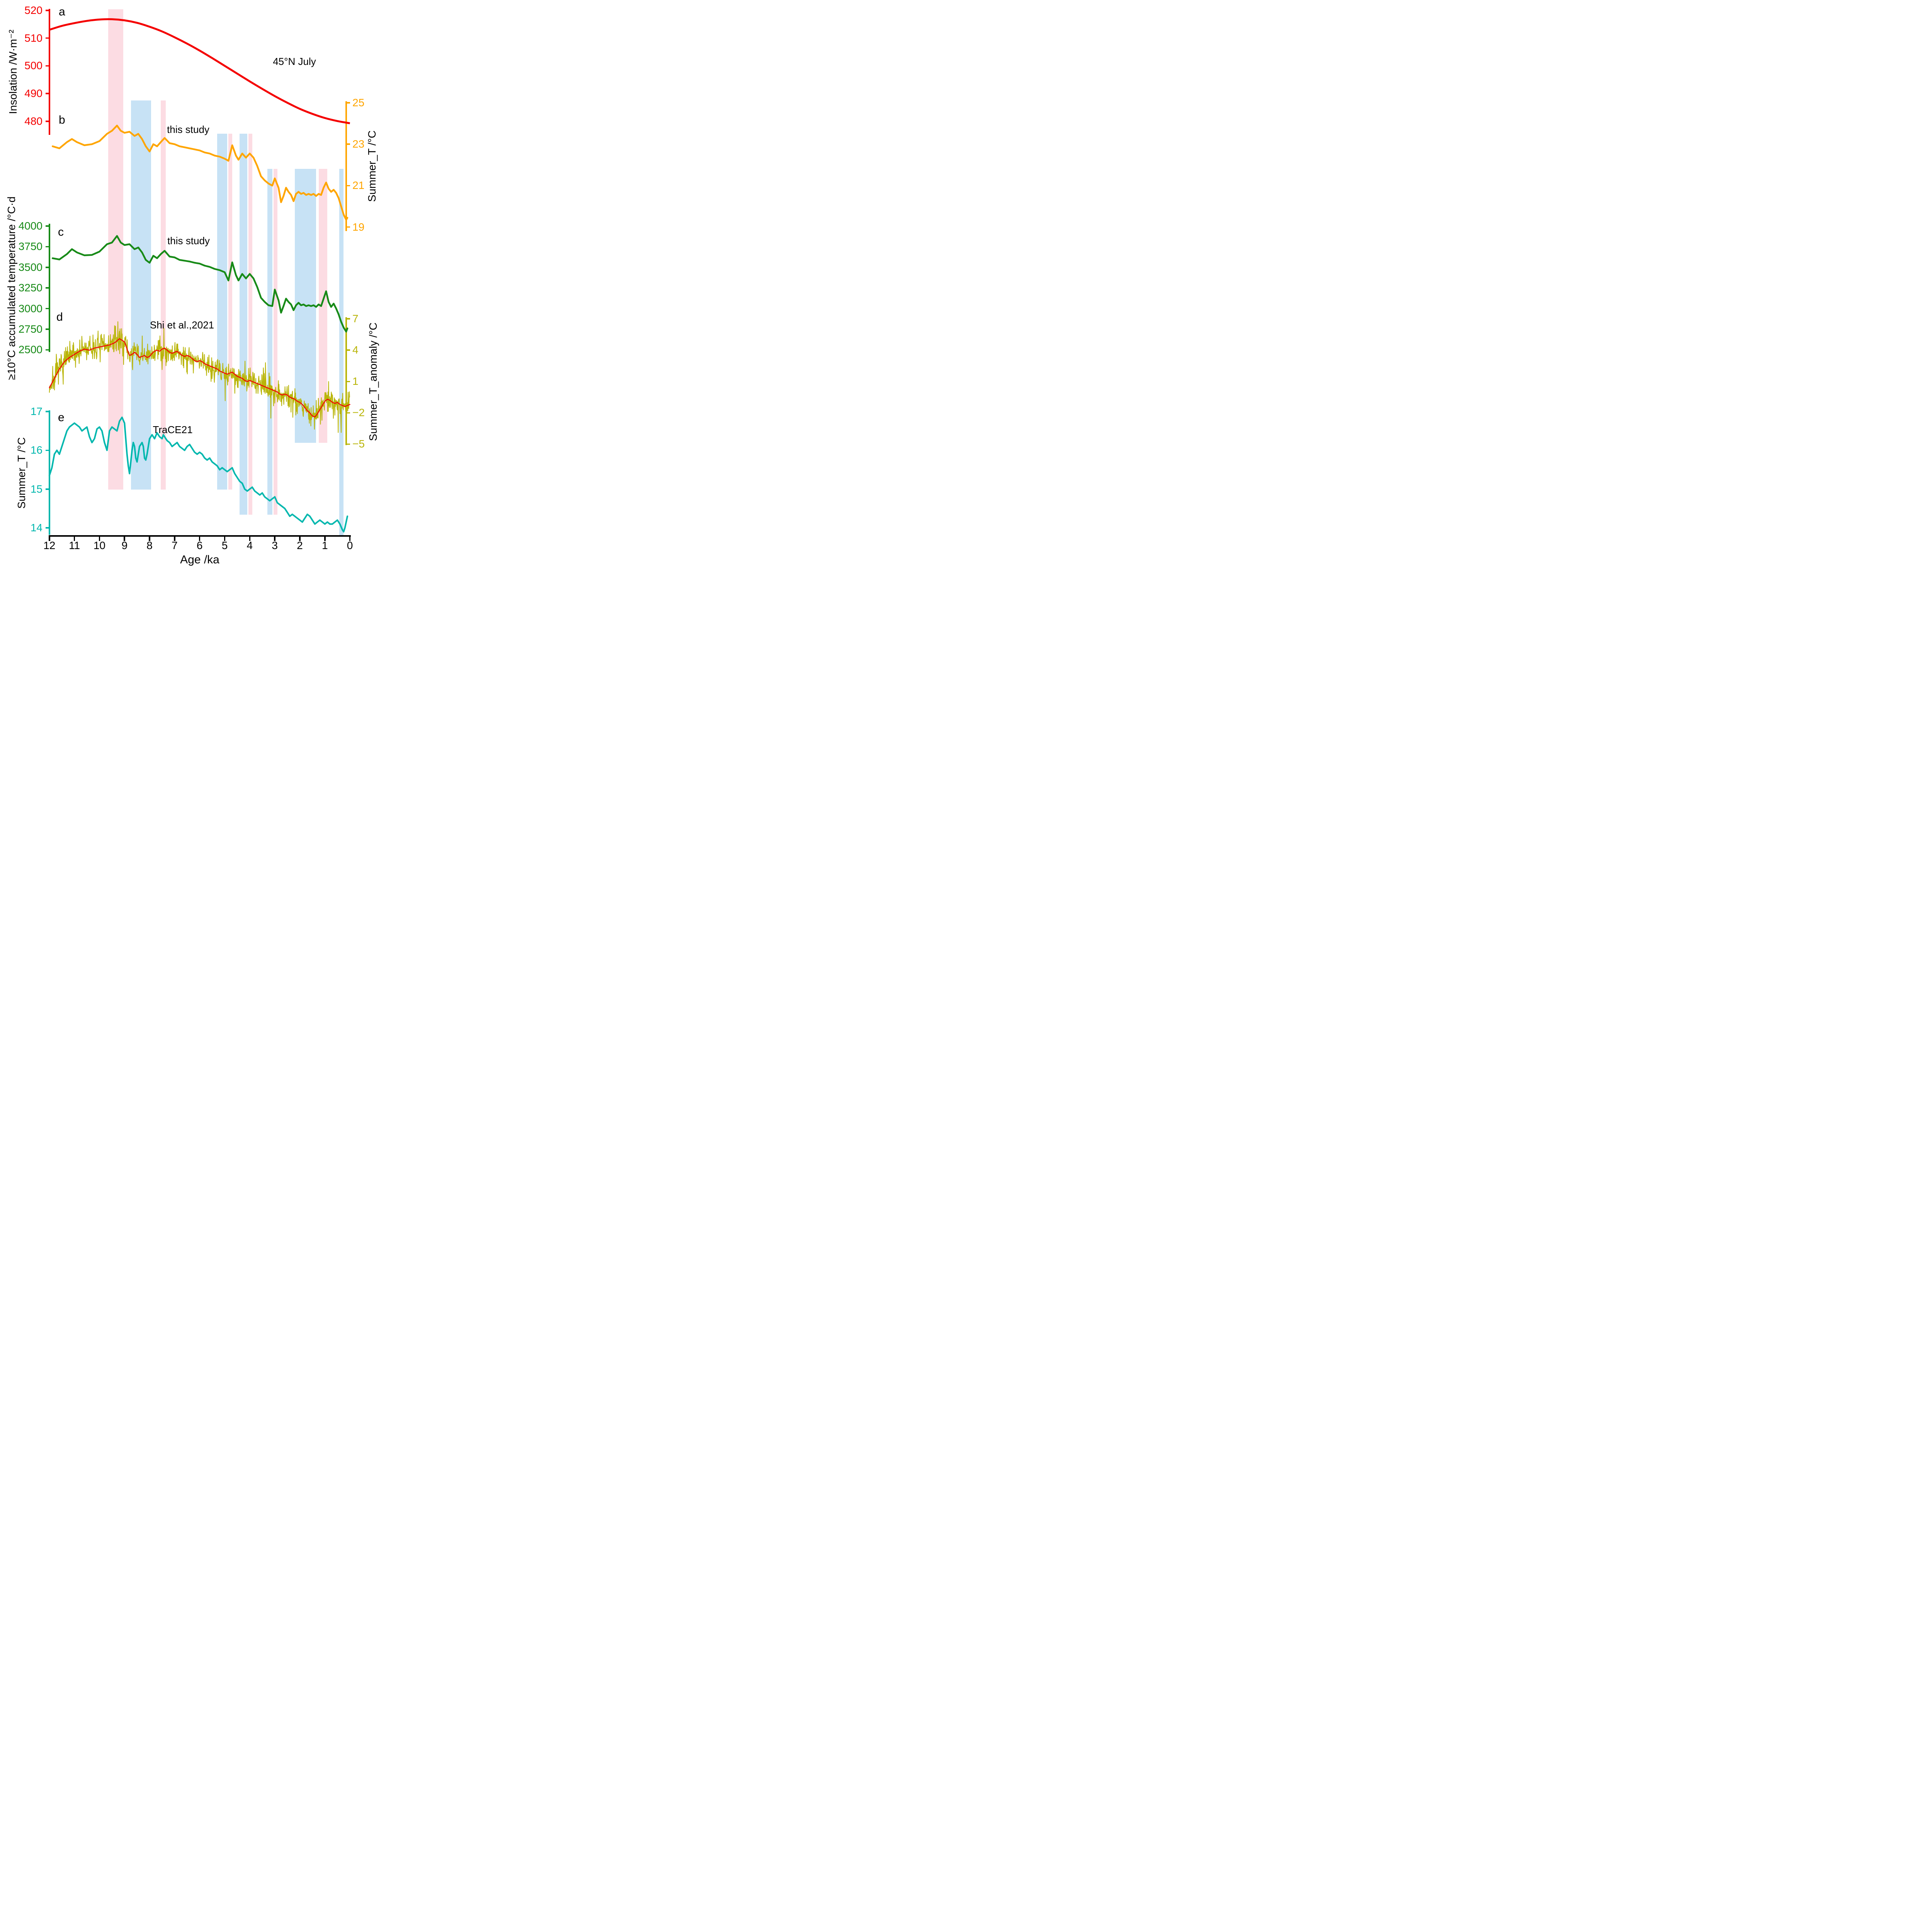  I want to click on y-tick-label-accum_t-3000: 3000, so click(30, 308).